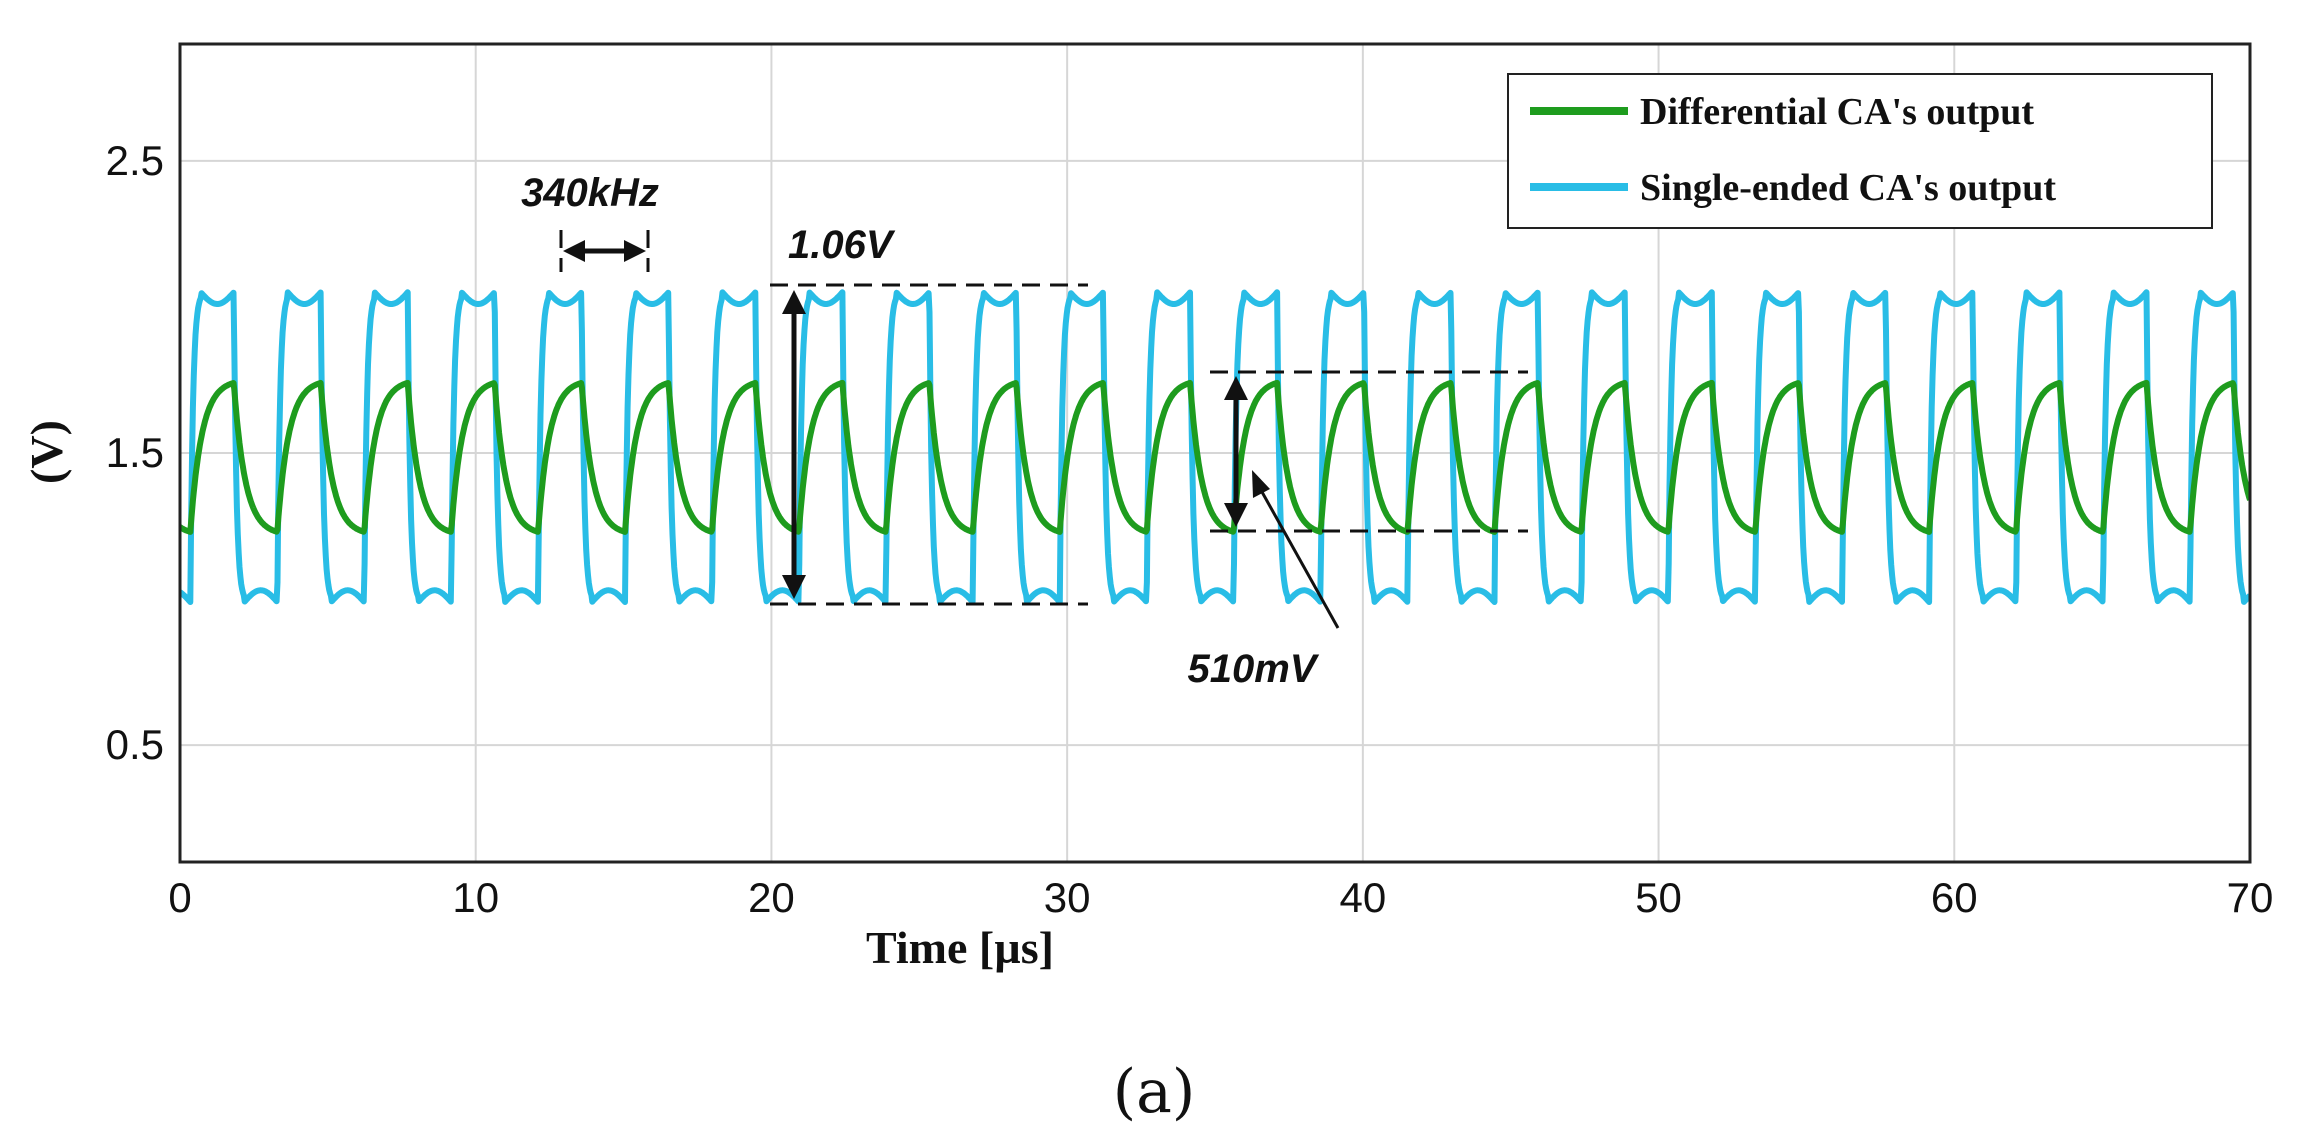 The image size is (2309, 1144). What do you see at coordinates (1362, 897) in the screenshot?
I see `x-tick-label: 40` at bounding box center [1362, 897].